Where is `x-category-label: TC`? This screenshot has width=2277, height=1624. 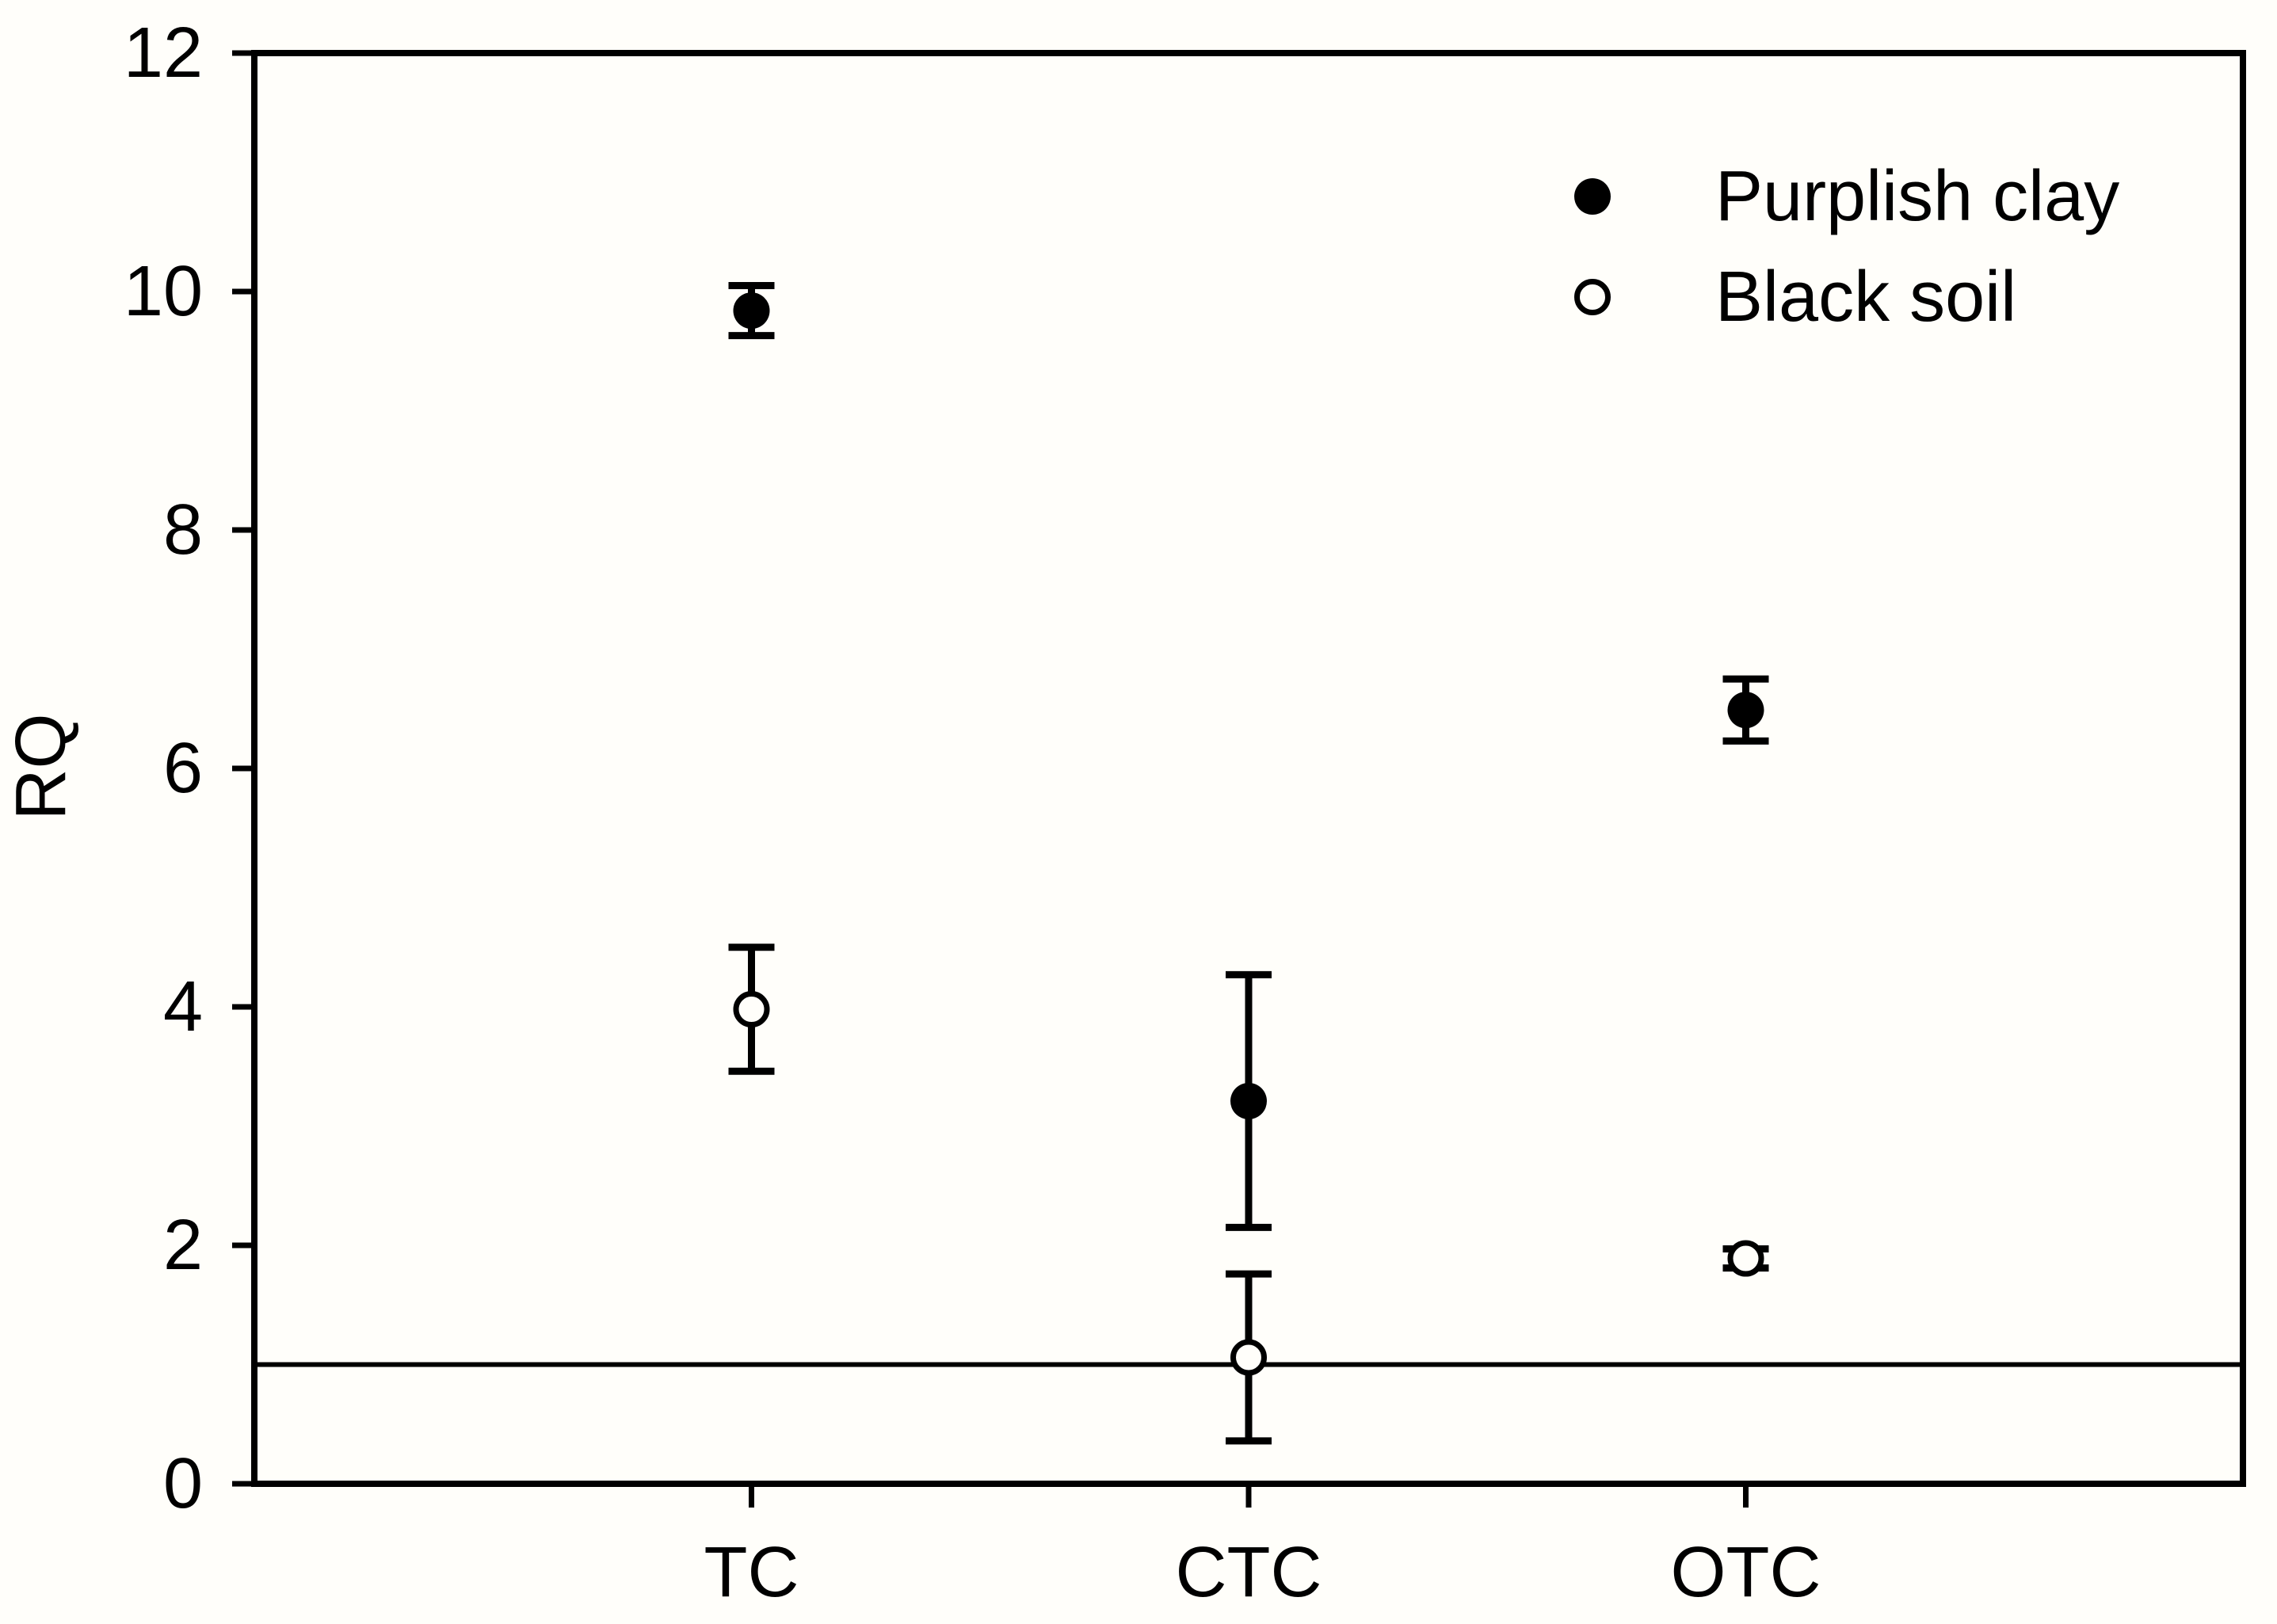 x-category-label: TC is located at coordinates (751, 1572).